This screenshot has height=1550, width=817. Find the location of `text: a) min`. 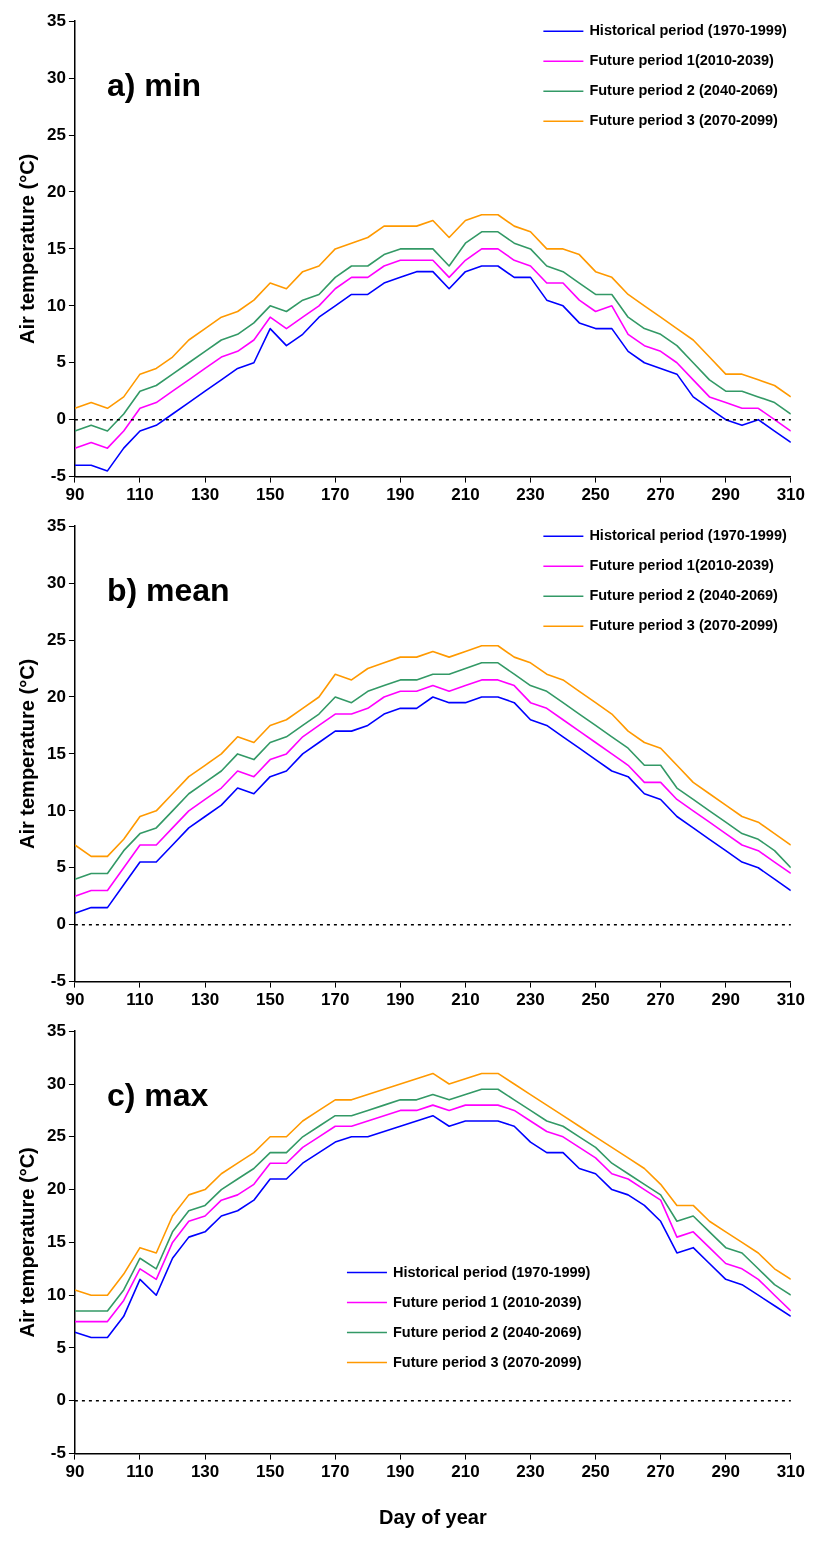

text: a) min is located at coordinates (154, 85).